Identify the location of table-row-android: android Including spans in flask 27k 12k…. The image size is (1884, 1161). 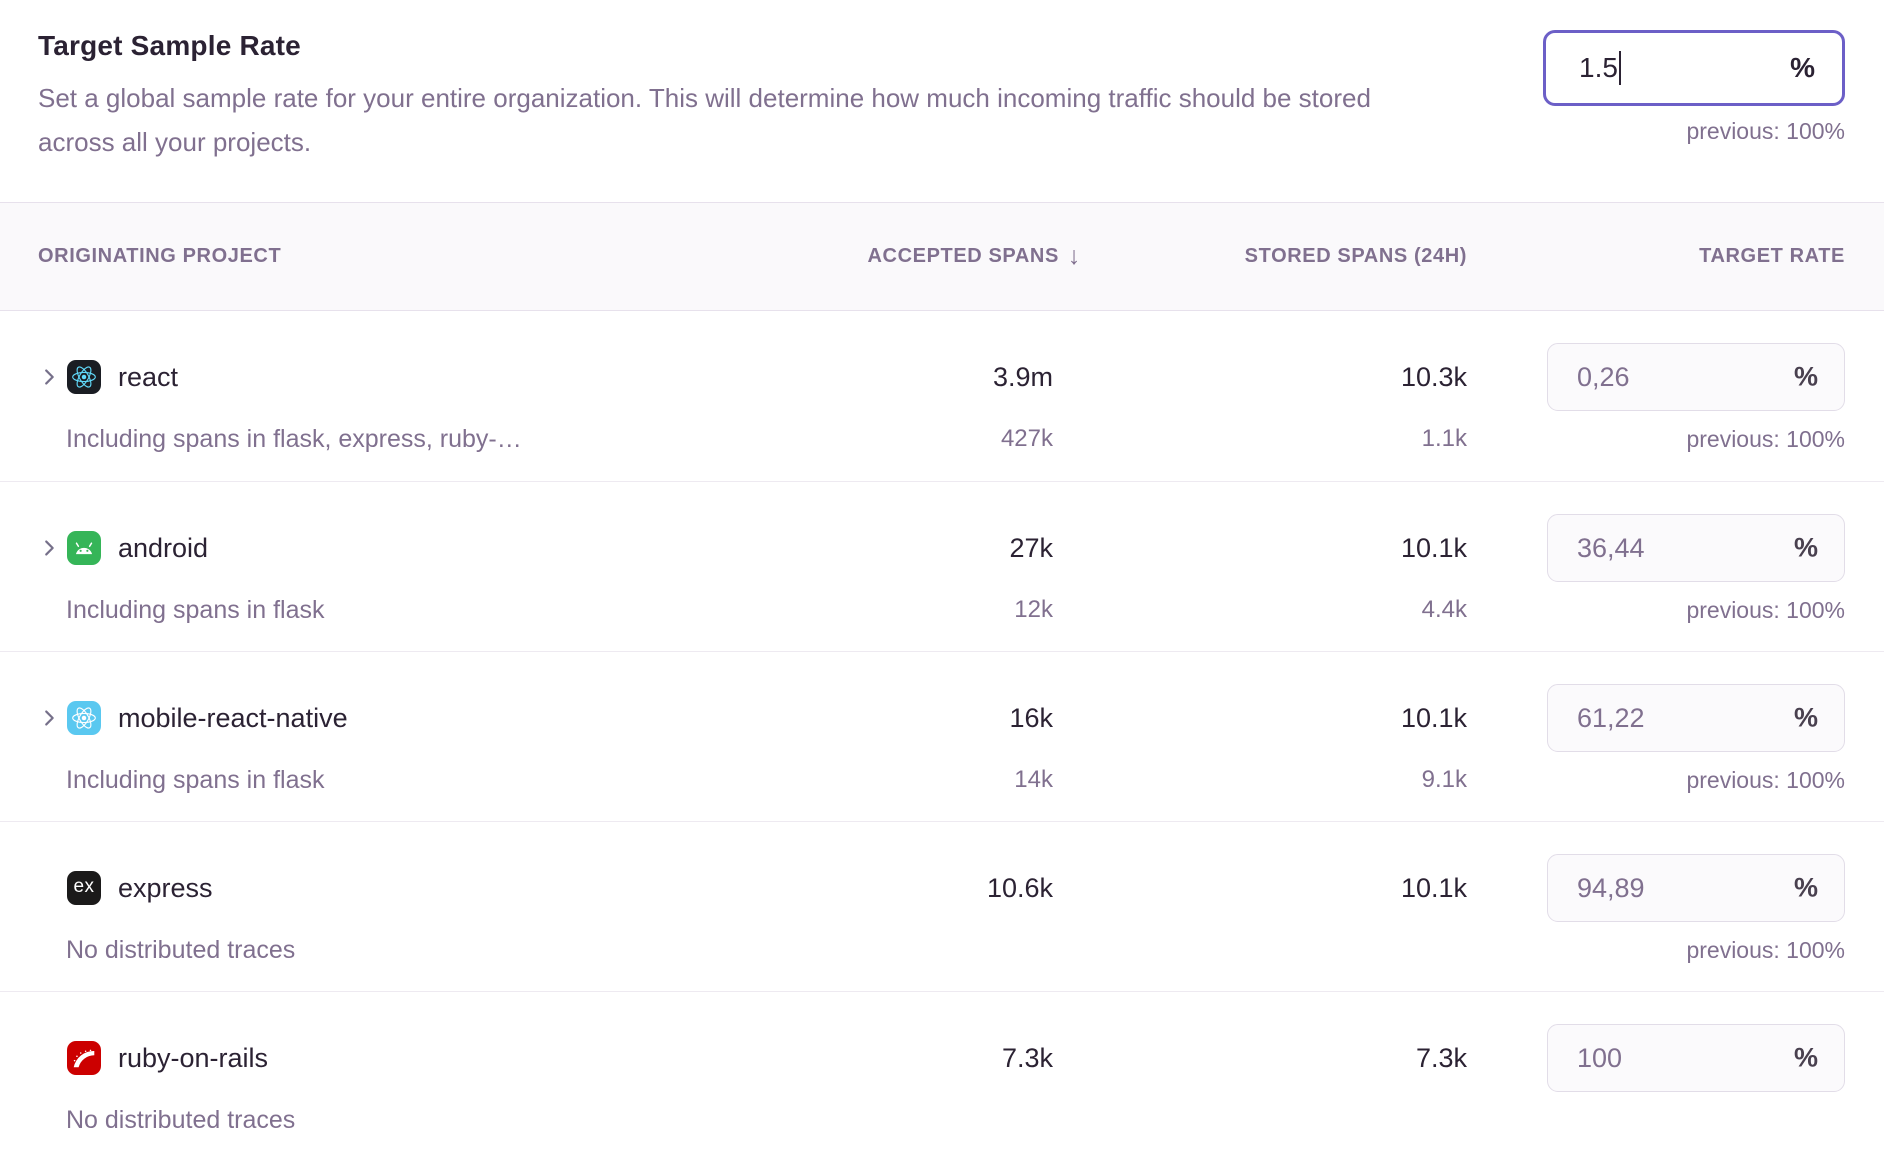
(942, 566).